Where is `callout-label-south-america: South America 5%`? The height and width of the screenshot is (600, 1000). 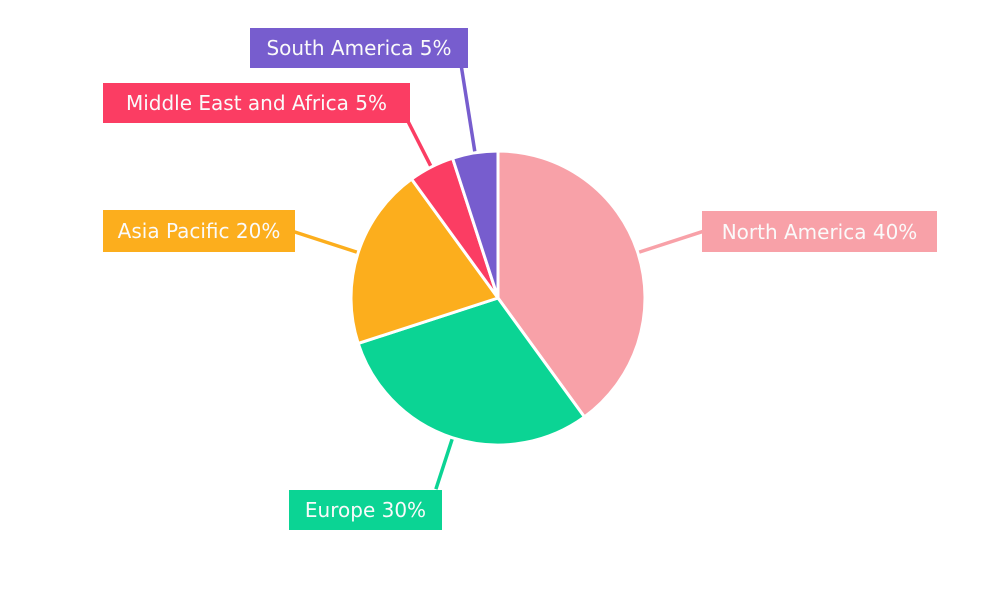 callout-label-south-america: South America 5% is located at coordinates (359, 48).